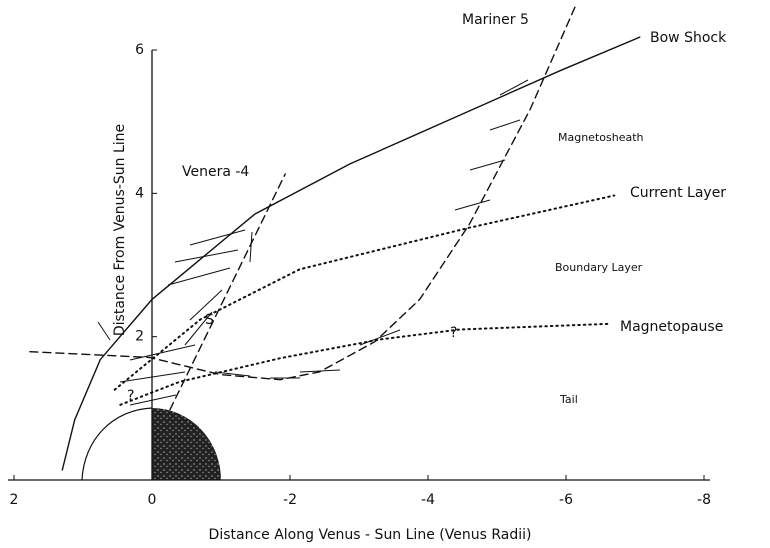 Image resolution: width=770 pixels, height=548 pixels. Describe the element at coordinates (671, 327) in the screenshot. I see `series-label: Magnetopause` at that location.